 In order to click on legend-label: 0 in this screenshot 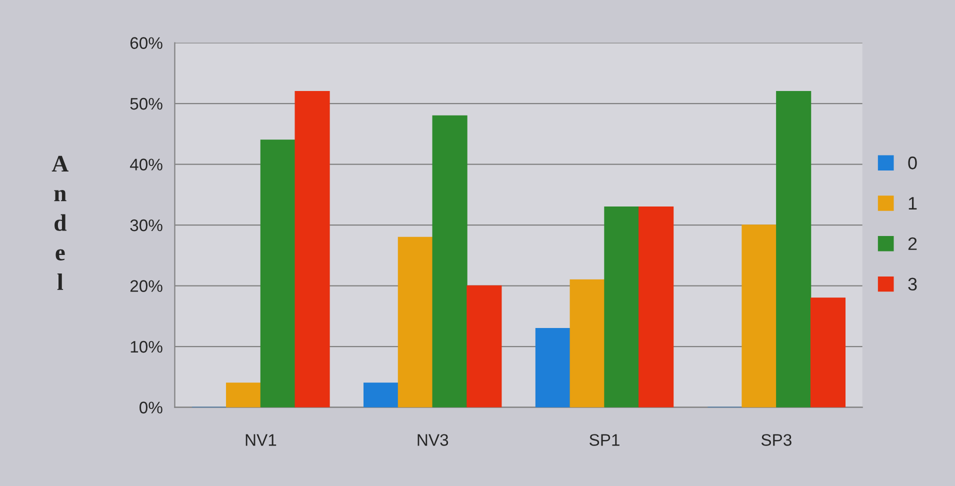, I will do `click(912, 163)`.